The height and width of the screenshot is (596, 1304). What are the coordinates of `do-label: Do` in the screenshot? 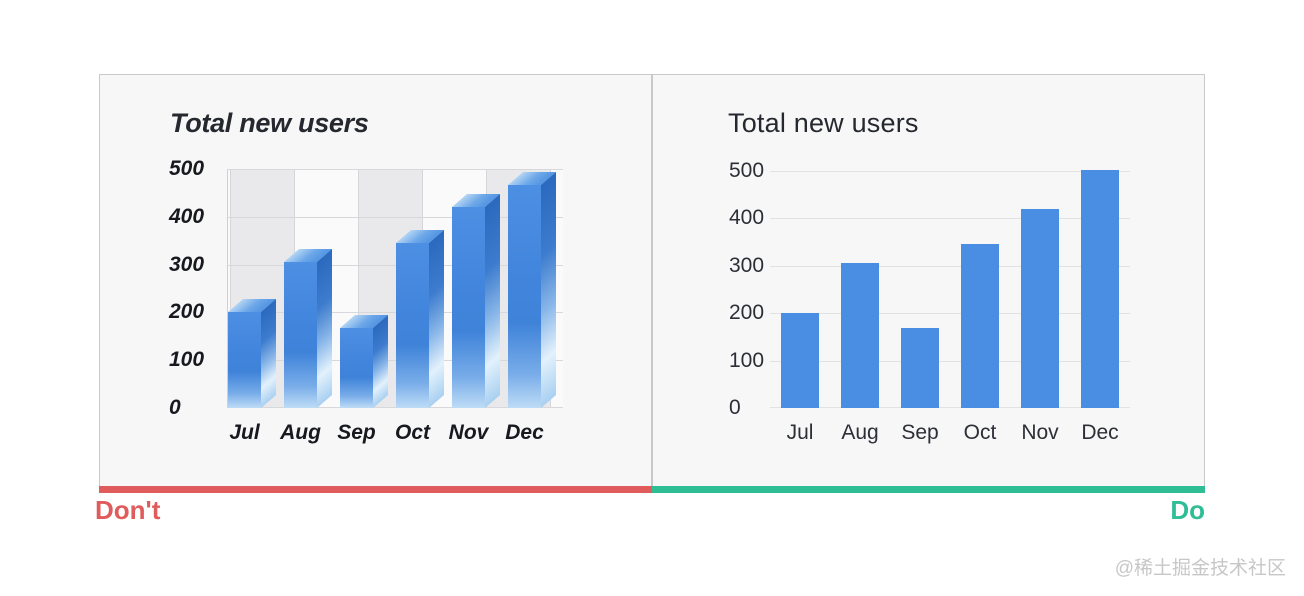 It's located at (1187, 510).